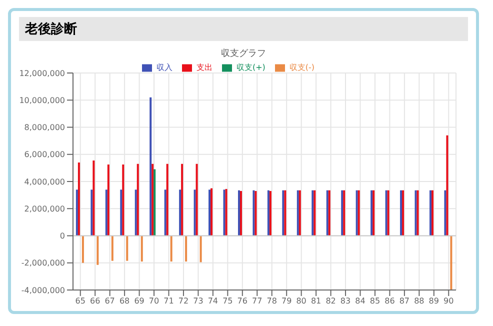 The height and width of the screenshot is (326, 493). I want to click on x-tick-label: 71, so click(169, 301).